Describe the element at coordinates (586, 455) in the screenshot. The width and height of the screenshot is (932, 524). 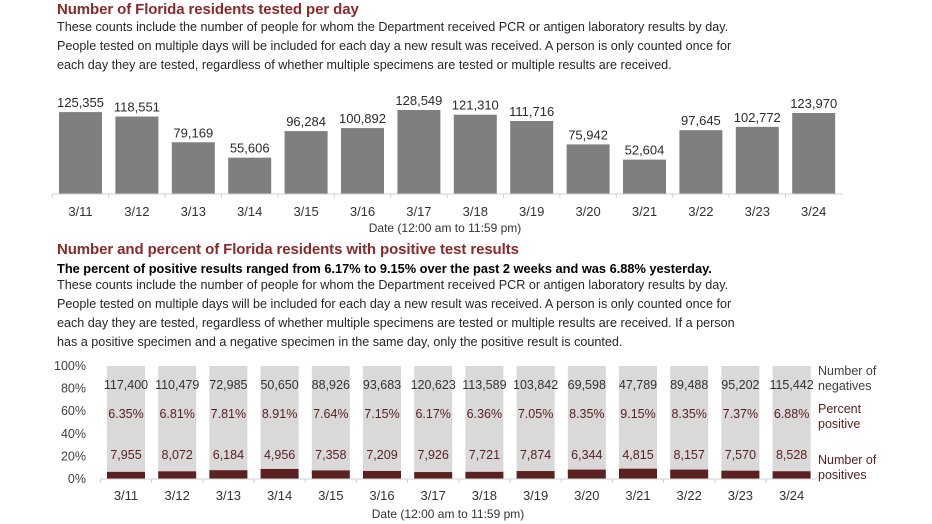
I see `positives-value-label: 6,344` at that location.